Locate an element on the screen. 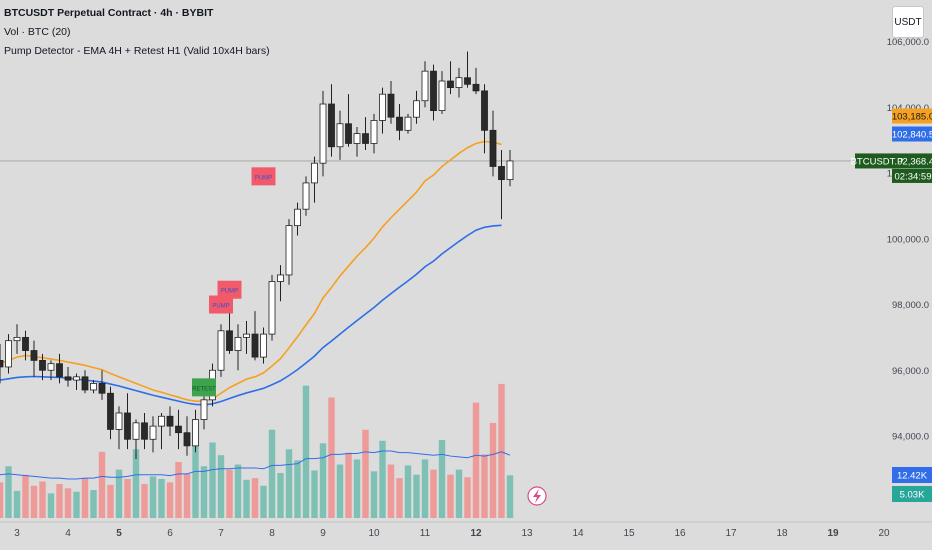 This screenshot has height=550, width=932. volume-indicator-label: Vol · BTC (20) is located at coordinates (37, 32).